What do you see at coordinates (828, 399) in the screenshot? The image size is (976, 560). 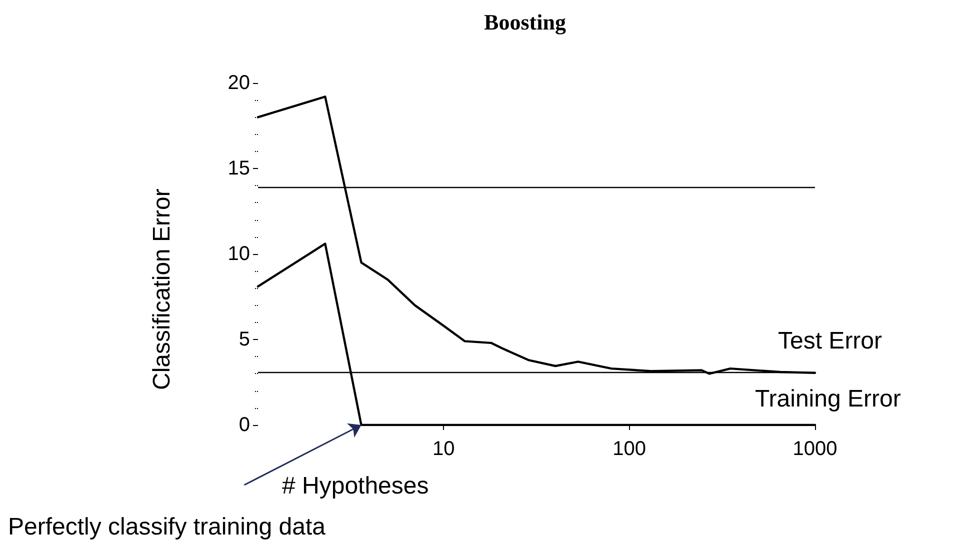 I see `series-label: Training Error` at bounding box center [828, 399].